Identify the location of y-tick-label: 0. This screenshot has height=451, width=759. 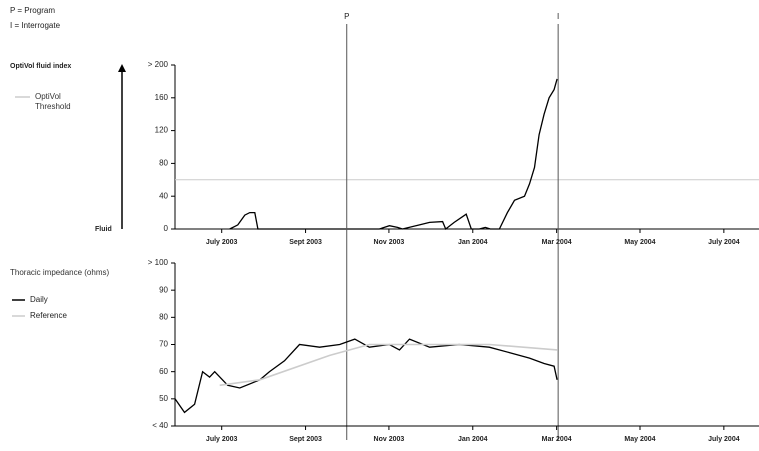
(166, 228).